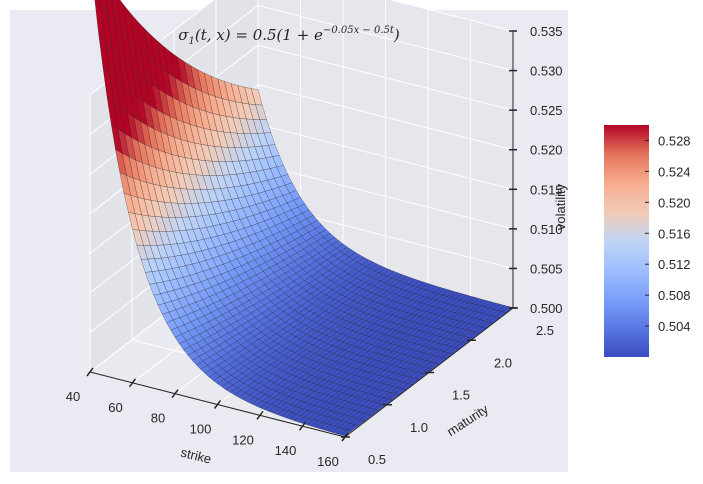 The image size is (703, 484). Describe the element at coordinates (191, 41) in the screenshot. I see `title-sub: 1` at that location.